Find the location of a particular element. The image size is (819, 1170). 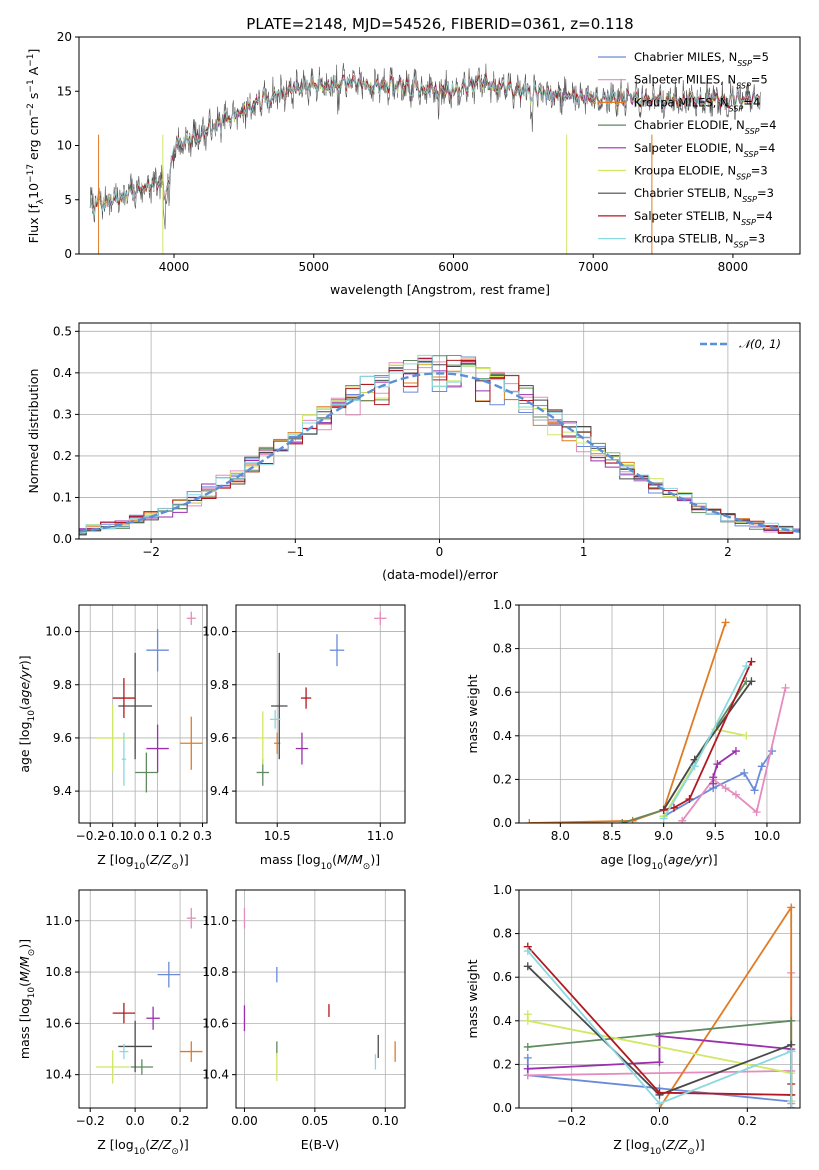

age-vs-mass-xlabel-part: ( is located at coordinates (334, 859).